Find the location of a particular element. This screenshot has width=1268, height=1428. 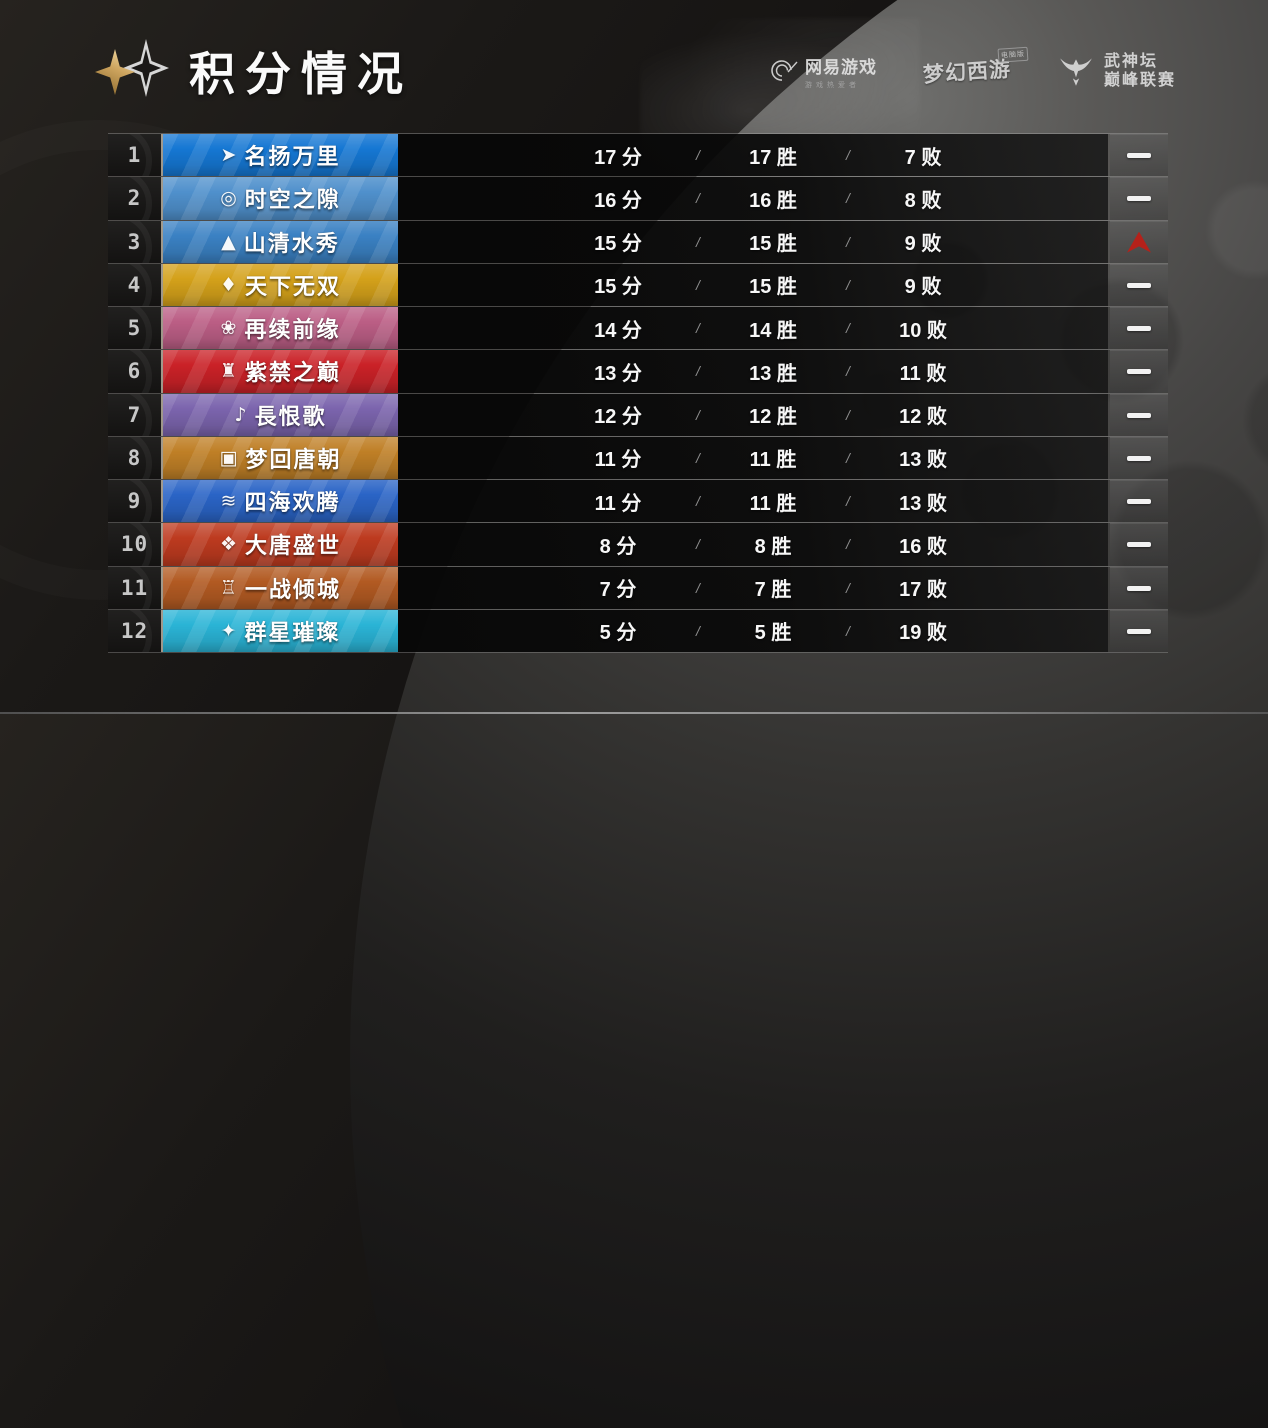

score-area: 13 分 / 13 胜 / 11 败 is located at coordinates (753, 371).